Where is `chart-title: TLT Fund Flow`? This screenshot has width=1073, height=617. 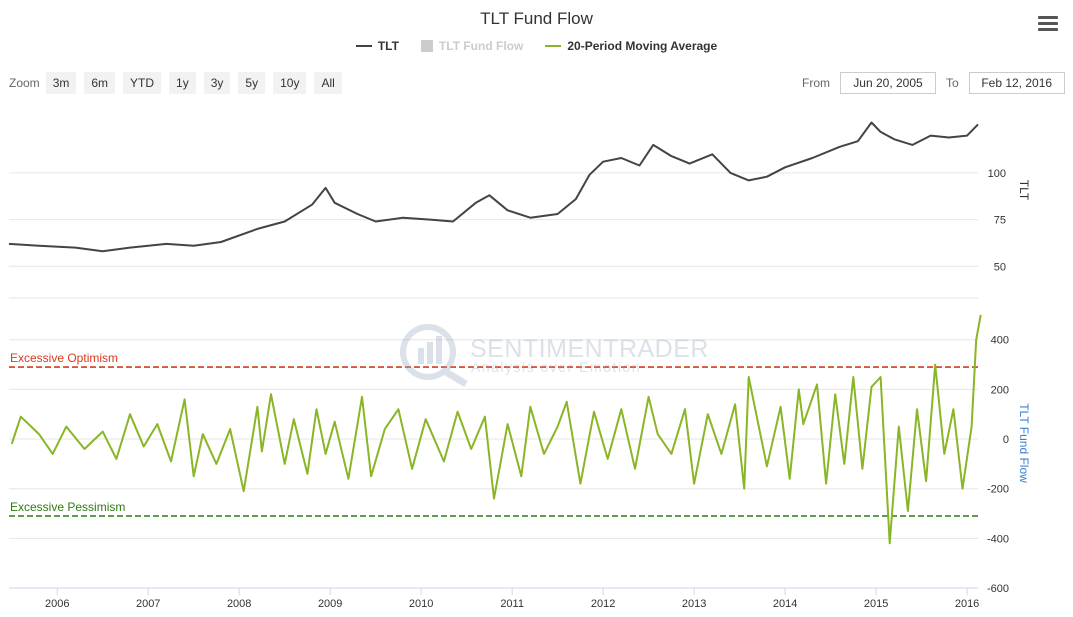 chart-title: TLT Fund Flow is located at coordinates (536, 18).